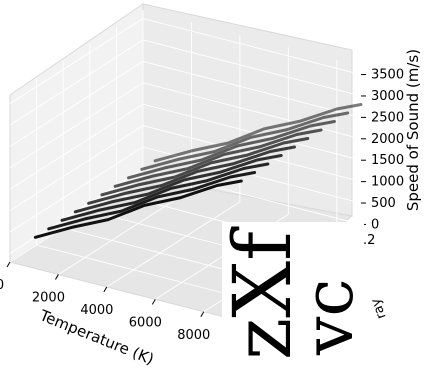 The height and width of the screenshot is (380, 429). I want to click on z-axis-title: Speed of Sound (m/s), so click(413, 130).